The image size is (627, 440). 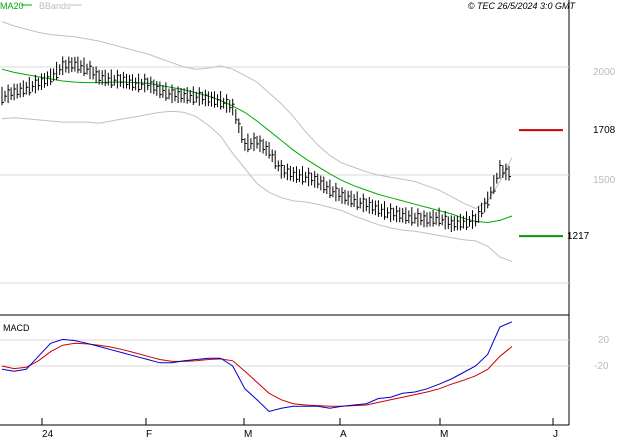 What do you see at coordinates (257, 374) in the screenshot?
I see `macd-signal-line` at bounding box center [257, 374].